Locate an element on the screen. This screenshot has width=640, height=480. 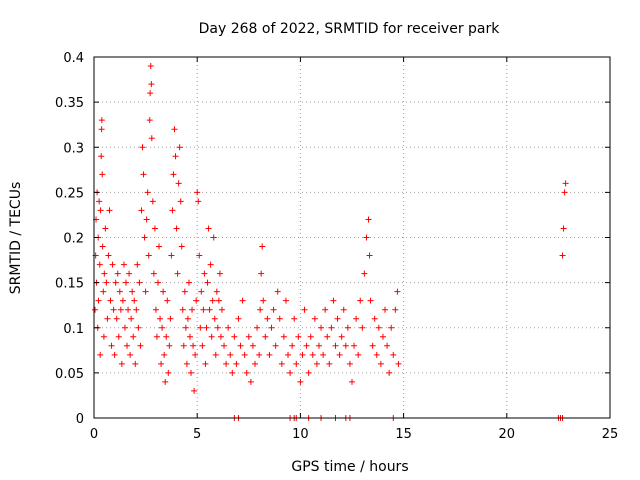
x-tick-label: 5 is located at coordinates (197, 434).